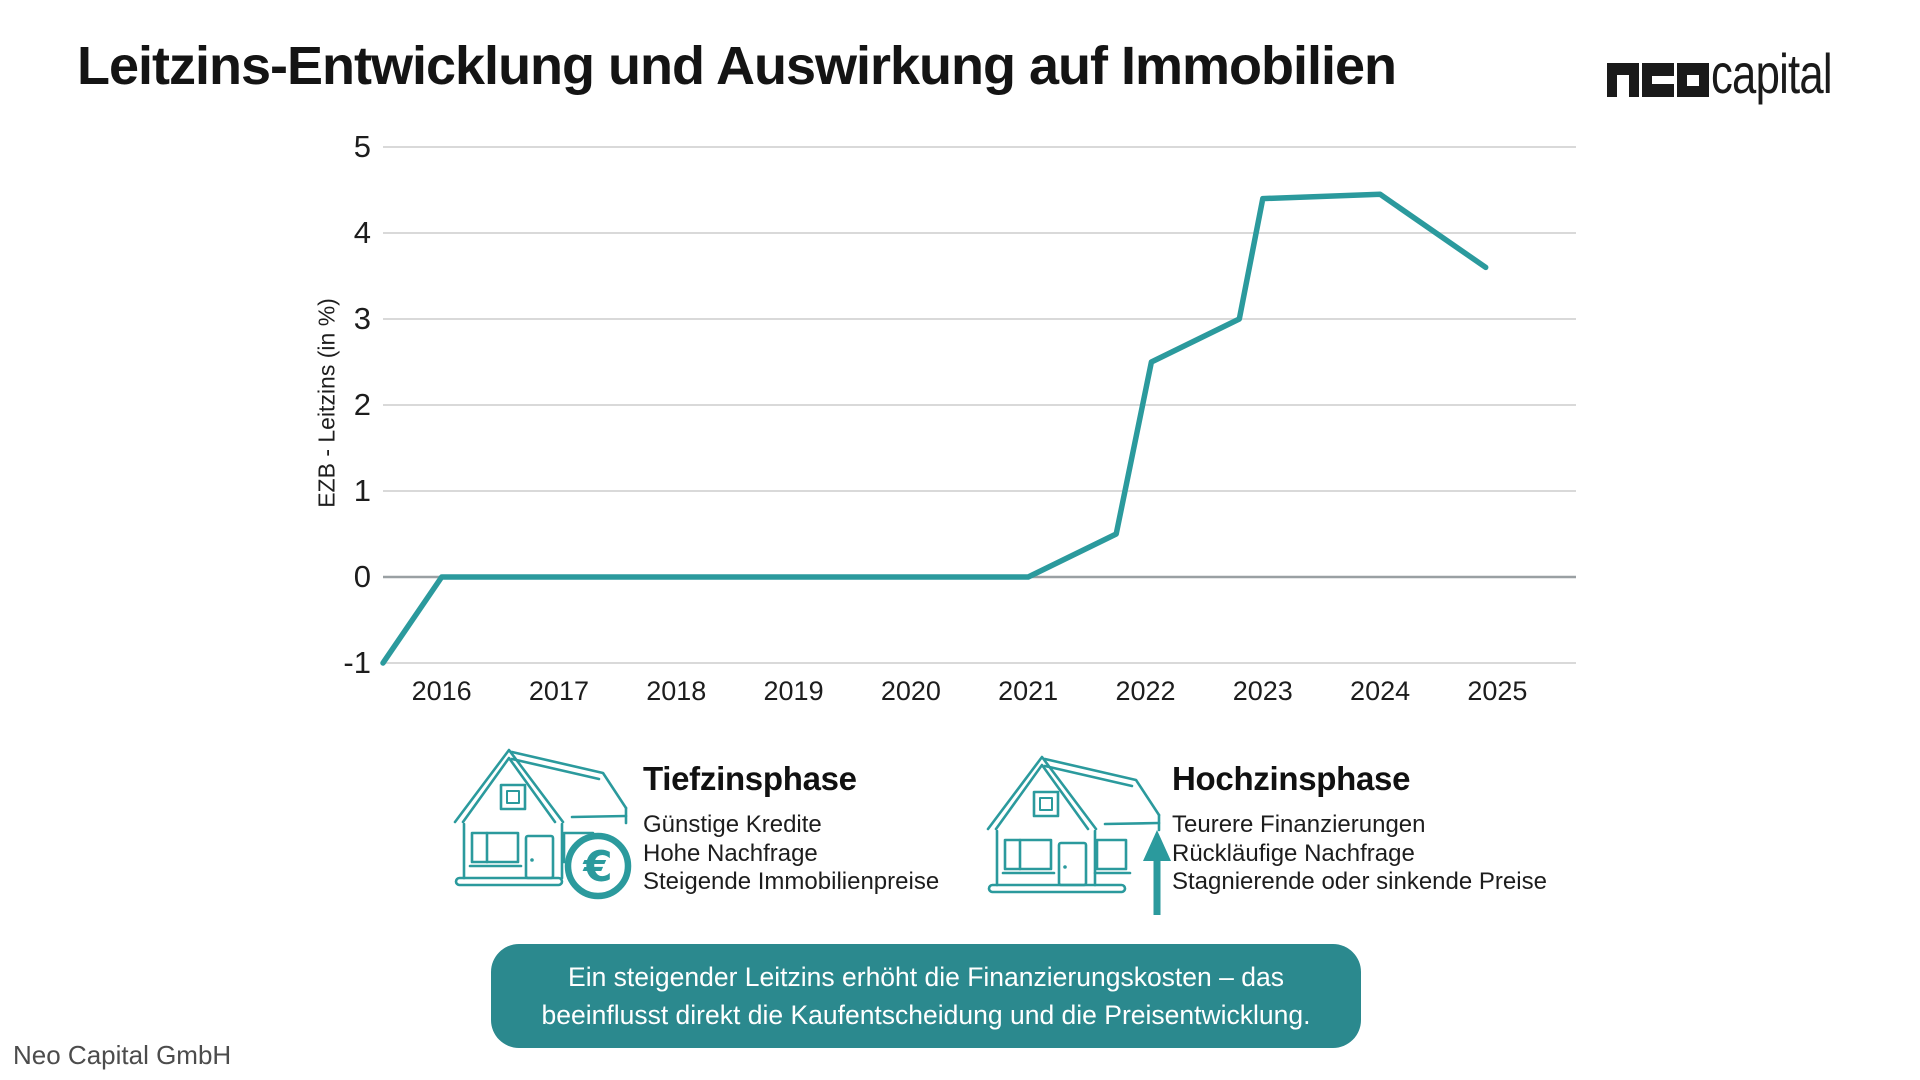 The height and width of the screenshot is (1080, 1920). What do you see at coordinates (1299, 824) in the screenshot?
I see `high-phase-item: Teurere Finanzierungen` at bounding box center [1299, 824].